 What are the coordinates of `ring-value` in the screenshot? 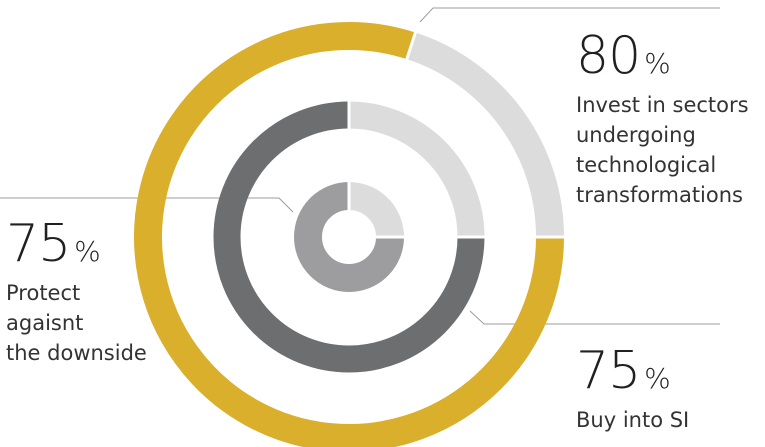 It's located at (349, 237).